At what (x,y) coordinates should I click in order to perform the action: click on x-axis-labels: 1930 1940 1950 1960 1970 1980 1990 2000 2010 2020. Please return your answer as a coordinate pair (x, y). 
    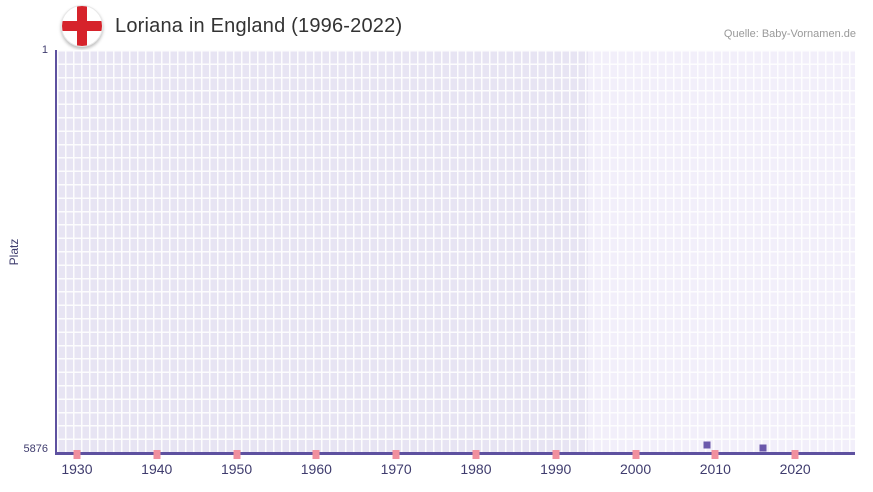
    Looking at the image, I should click on (456, 471).